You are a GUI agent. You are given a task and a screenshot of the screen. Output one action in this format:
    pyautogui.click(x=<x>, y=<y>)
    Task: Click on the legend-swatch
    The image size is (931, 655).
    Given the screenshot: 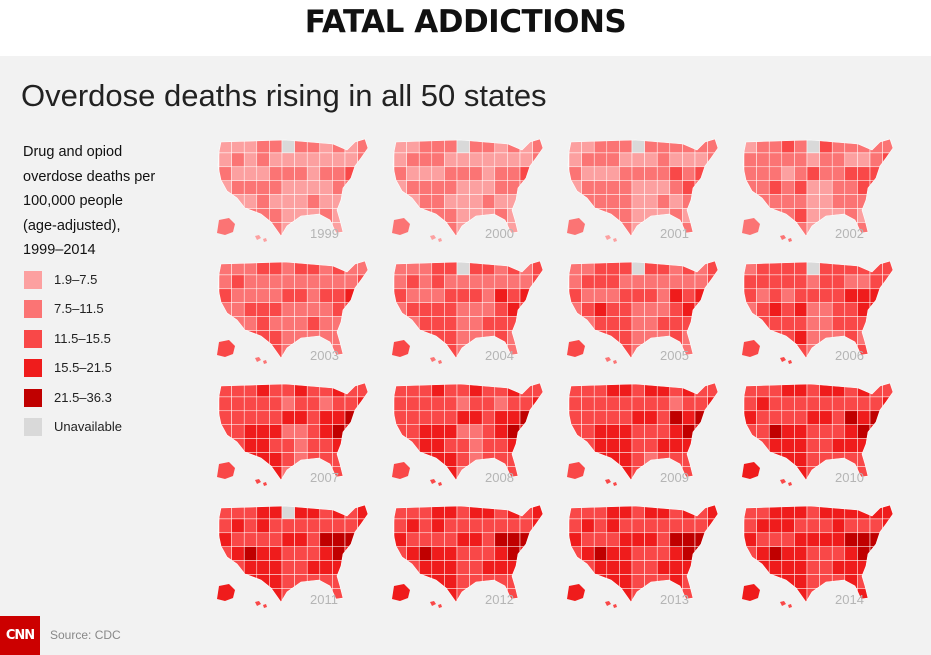 What is the action you would take?
    pyautogui.click(x=33, y=427)
    